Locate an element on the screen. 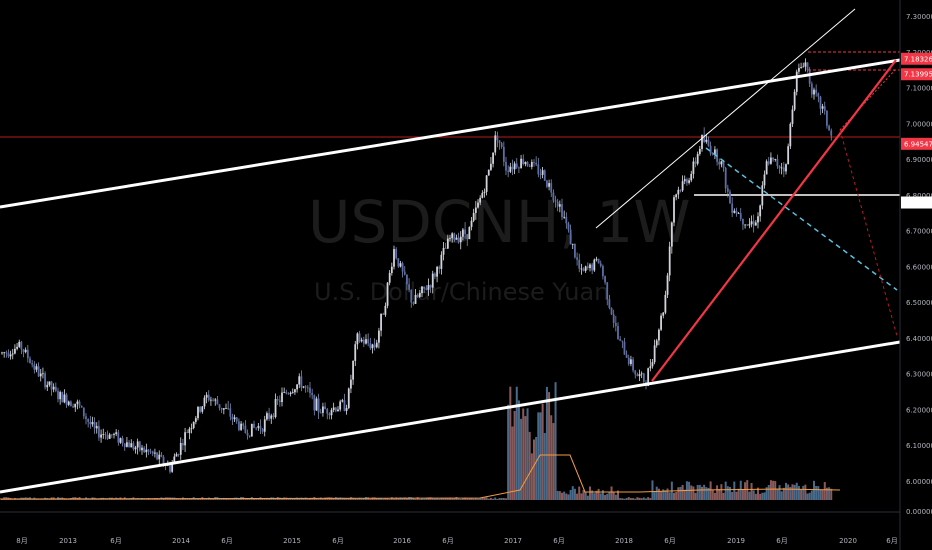 Image resolution: width=932 pixels, height=550 pixels. thin-trend-line is located at coordinates (725, 118).